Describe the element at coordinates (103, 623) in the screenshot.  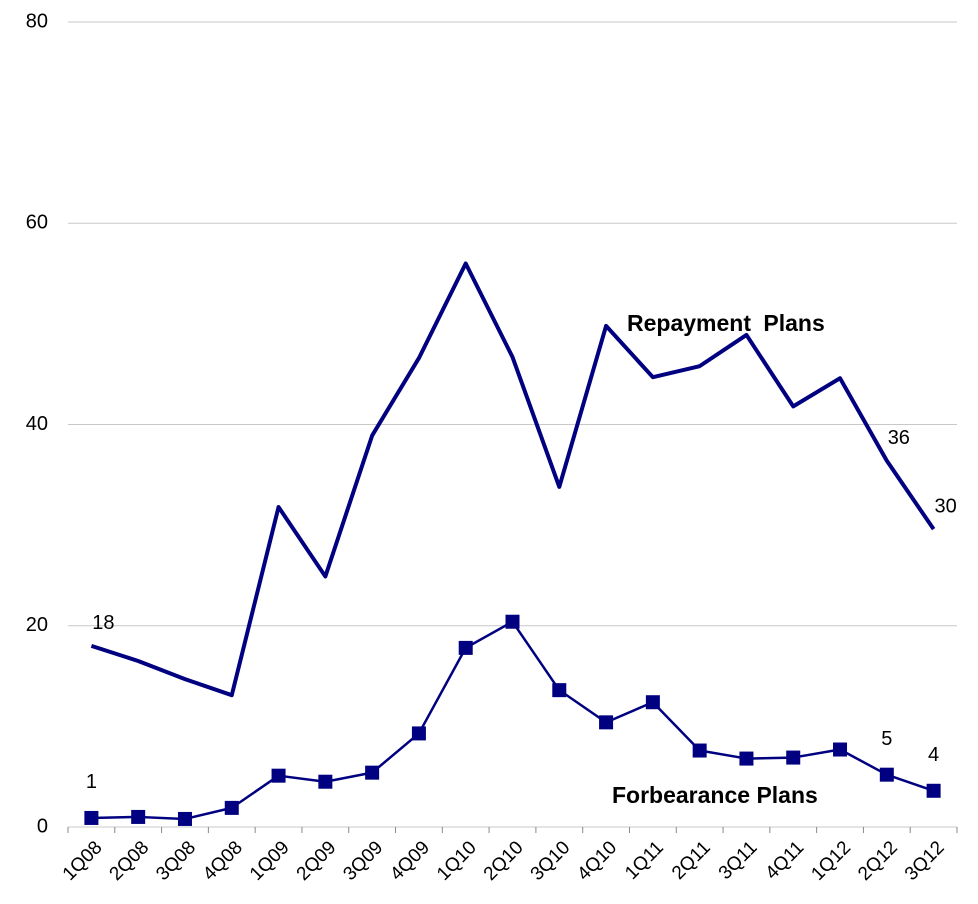
I see `value-label: 18` at that location.